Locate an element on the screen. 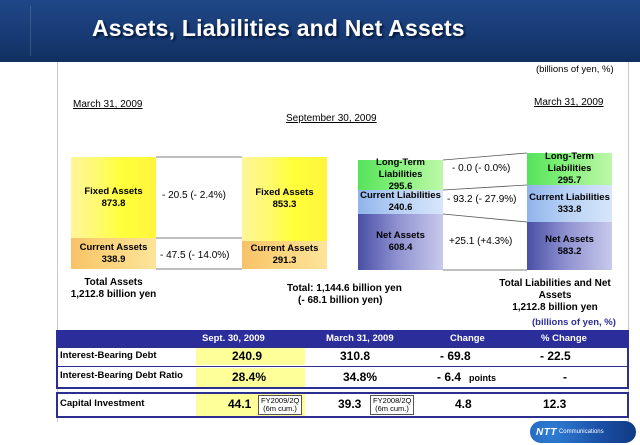 This screenshot has height=445, width=640. total-assets-value: 1,212.8 billion yen is located at coordinates (113, 294).